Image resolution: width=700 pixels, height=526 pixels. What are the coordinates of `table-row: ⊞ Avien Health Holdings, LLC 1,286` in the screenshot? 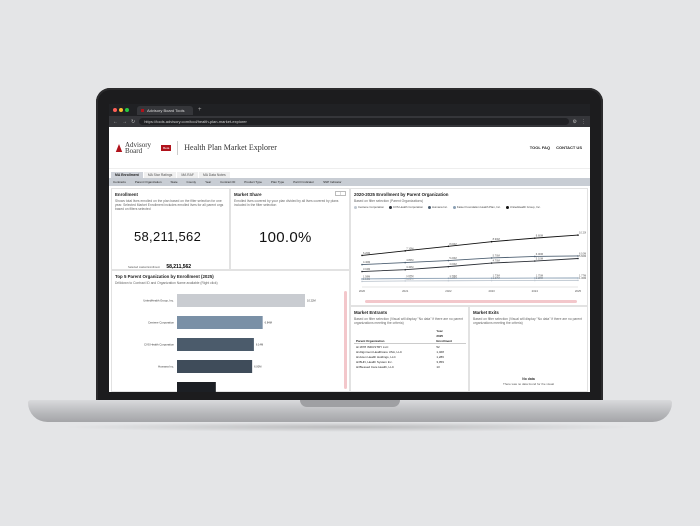 It's located at (410, 356).